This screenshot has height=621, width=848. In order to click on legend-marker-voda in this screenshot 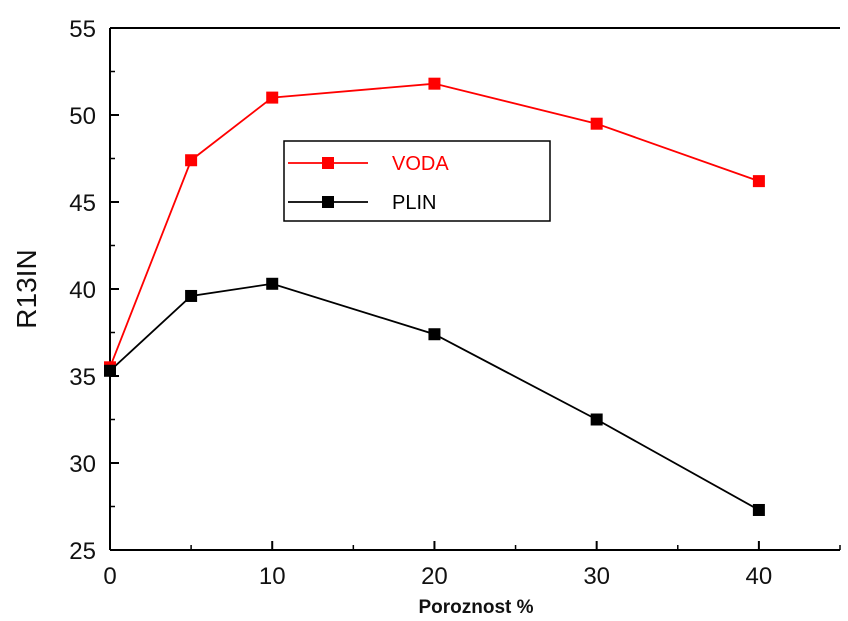, I will do `click(328, 163)`.